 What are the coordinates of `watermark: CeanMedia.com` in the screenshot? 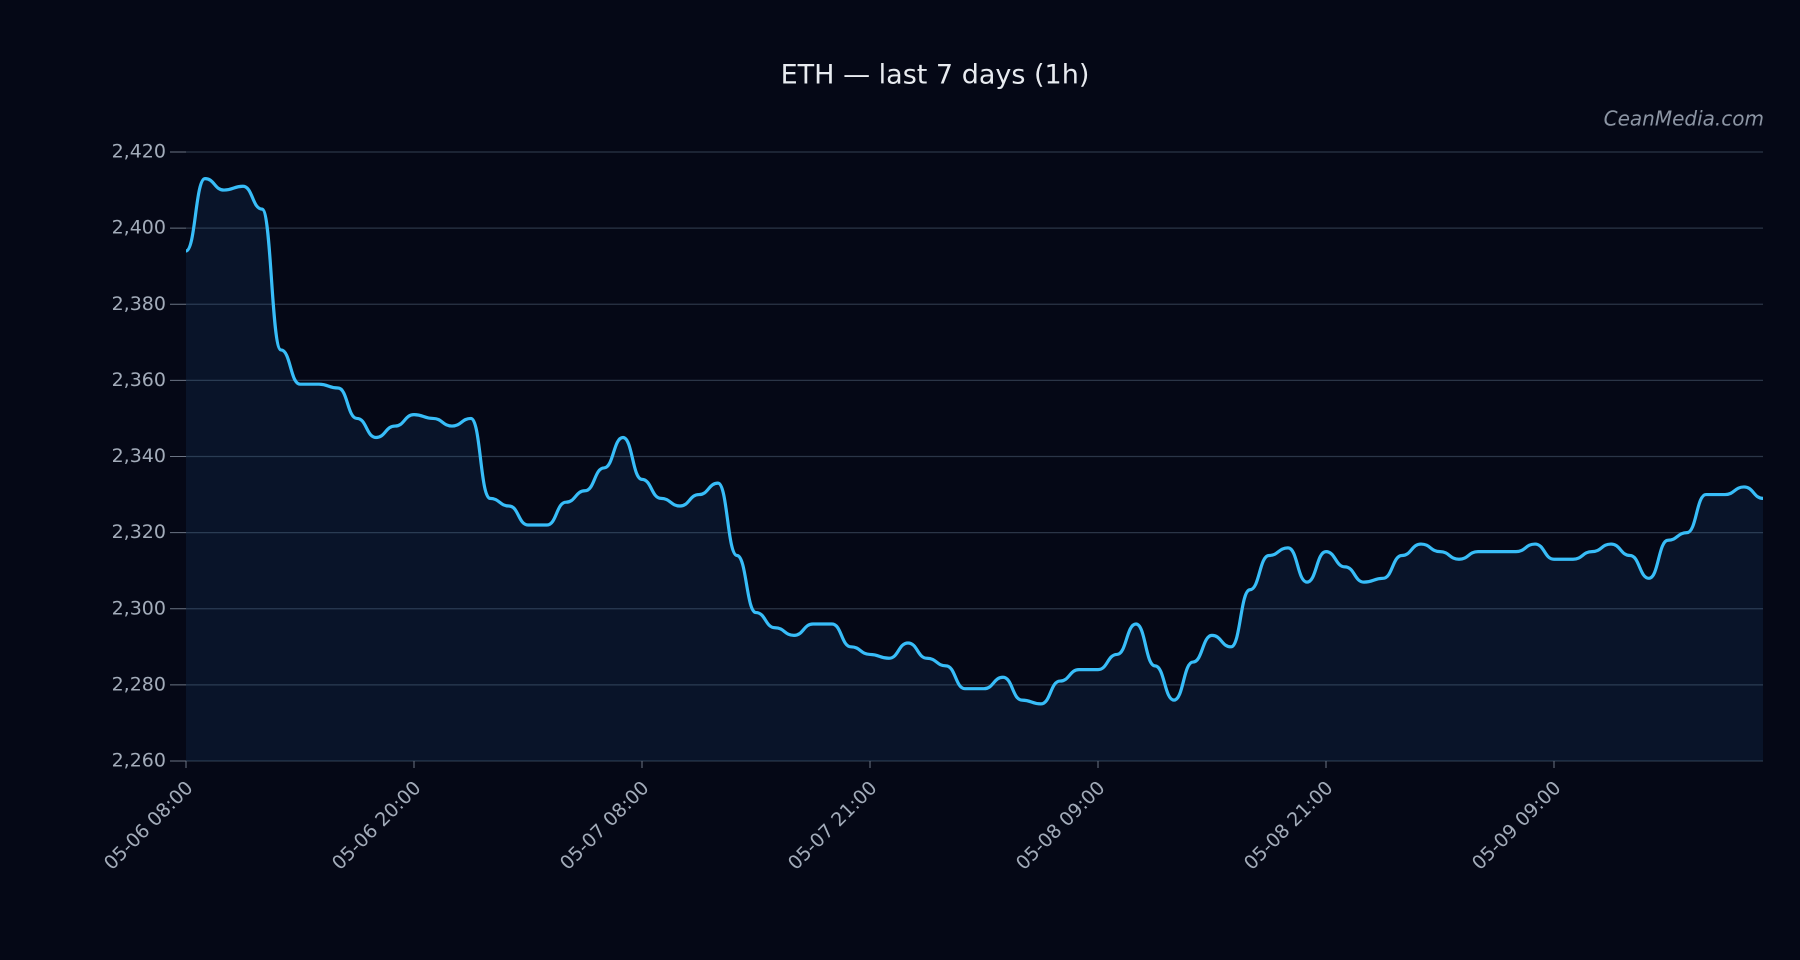 It's located at (1684, 119).